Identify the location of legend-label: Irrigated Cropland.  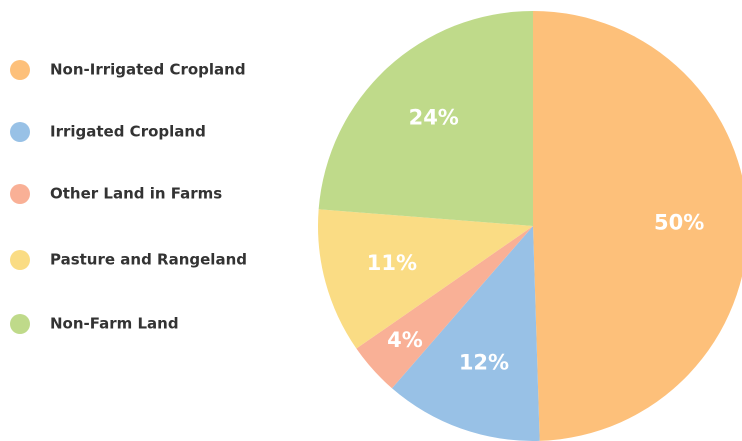
(128, 132).